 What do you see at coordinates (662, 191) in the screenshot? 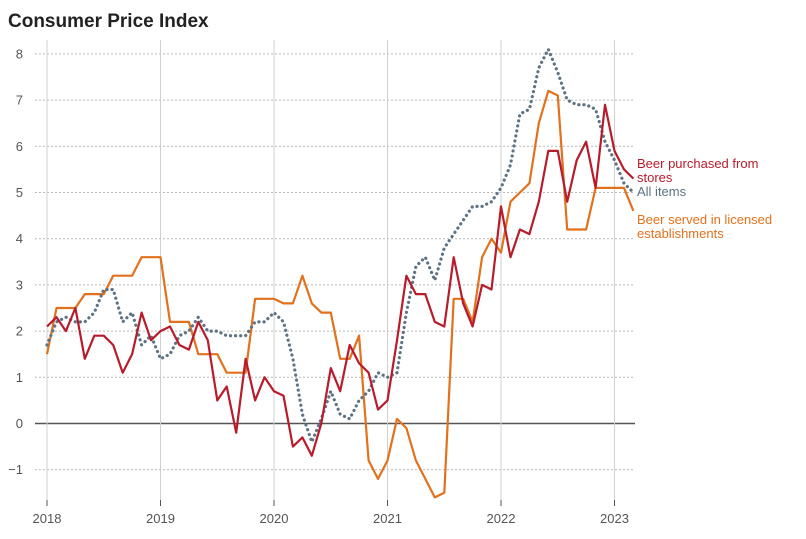
I see `series-label: All items` at bounding box center [662, 191].